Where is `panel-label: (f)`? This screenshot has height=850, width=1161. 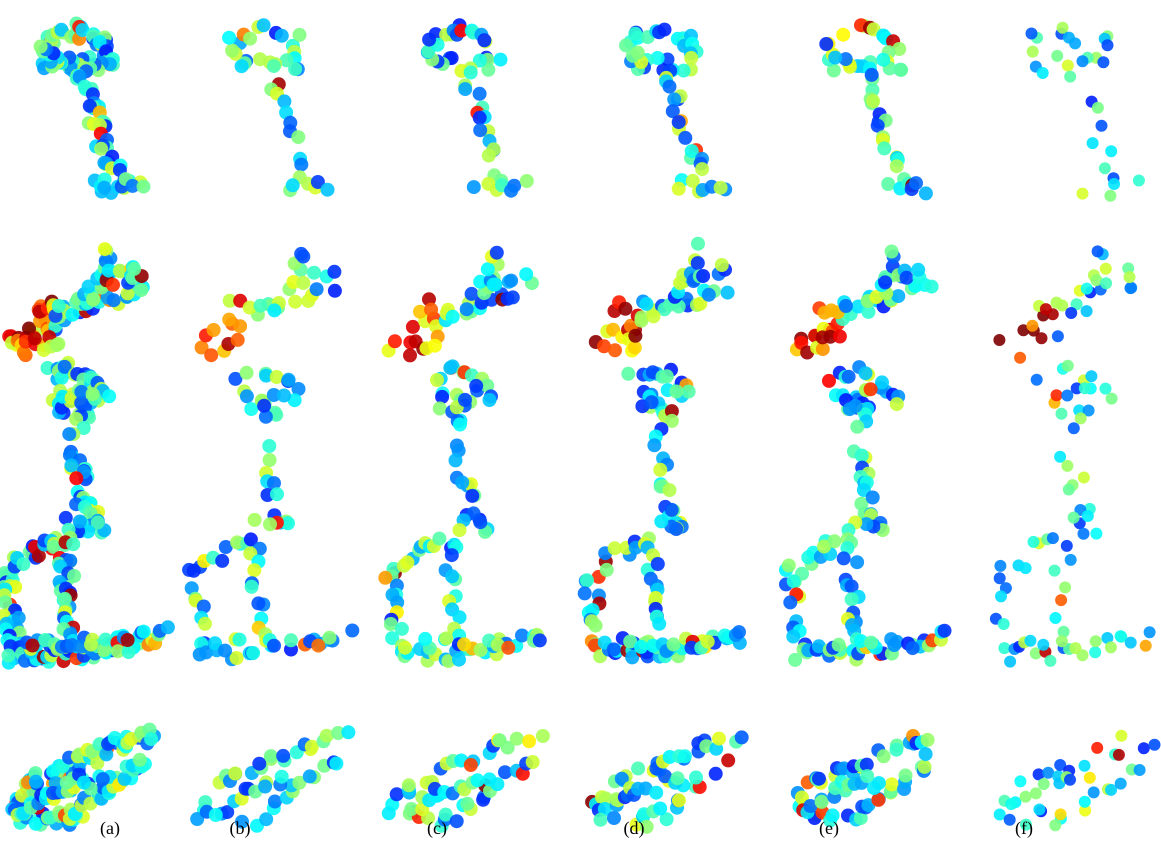 panel-label: (f) is located at coordinates (1024, 828).